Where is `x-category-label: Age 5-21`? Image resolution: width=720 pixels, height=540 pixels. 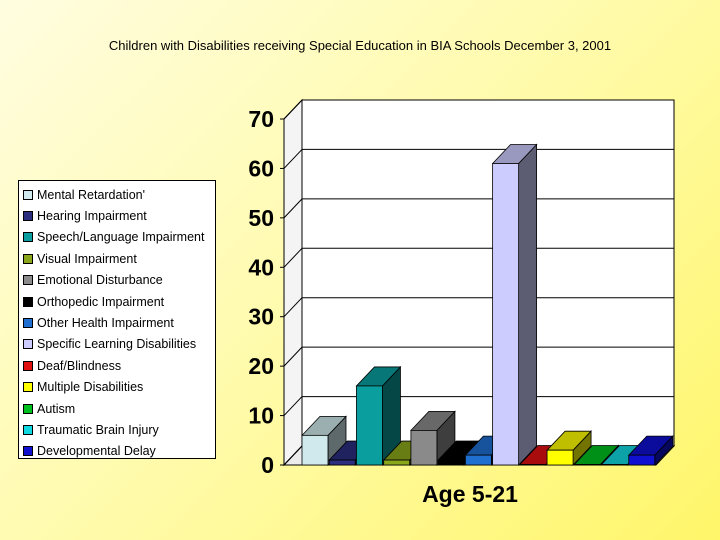
x-category-label: Age 5-21 is located at coordinates (470, 494).